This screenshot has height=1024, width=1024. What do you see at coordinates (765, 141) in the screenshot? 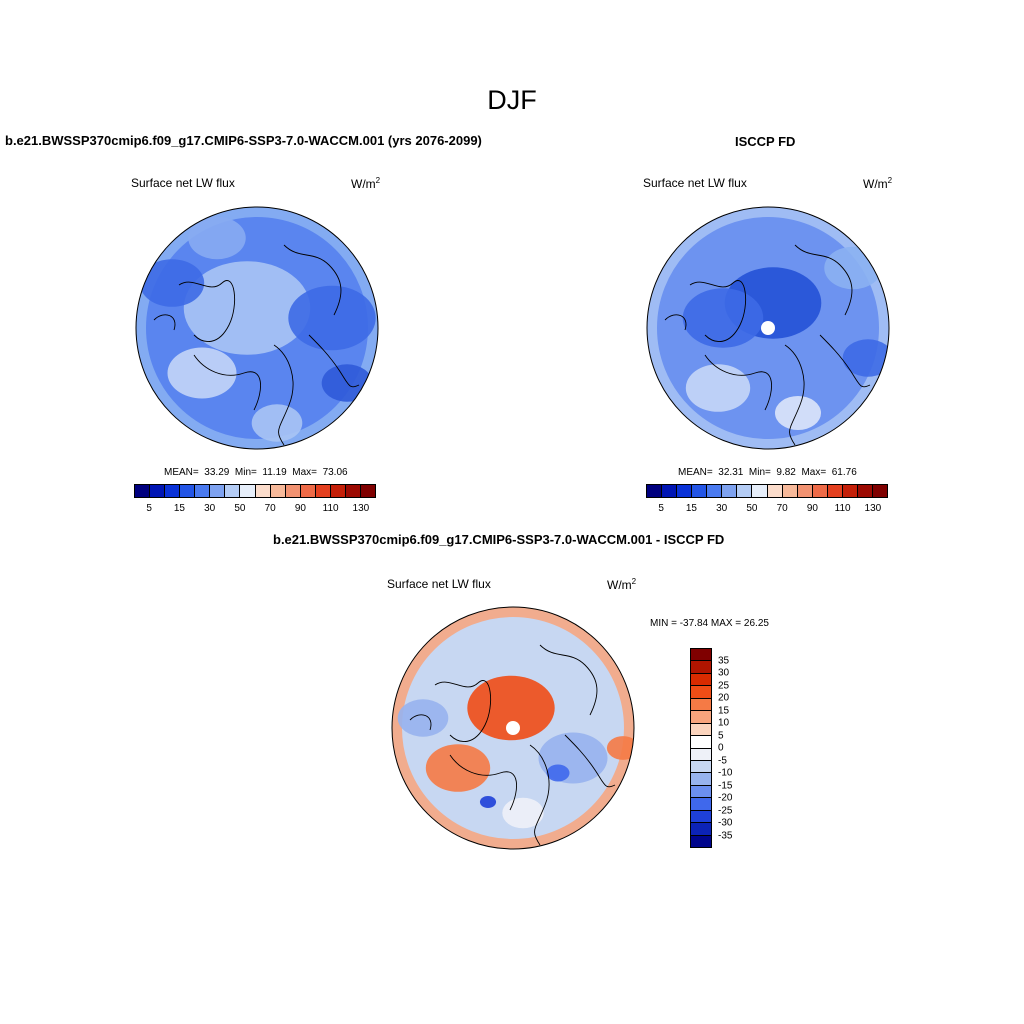
I see `obs-panel-title: ISCCP FD` at bounding box center [765, 141].